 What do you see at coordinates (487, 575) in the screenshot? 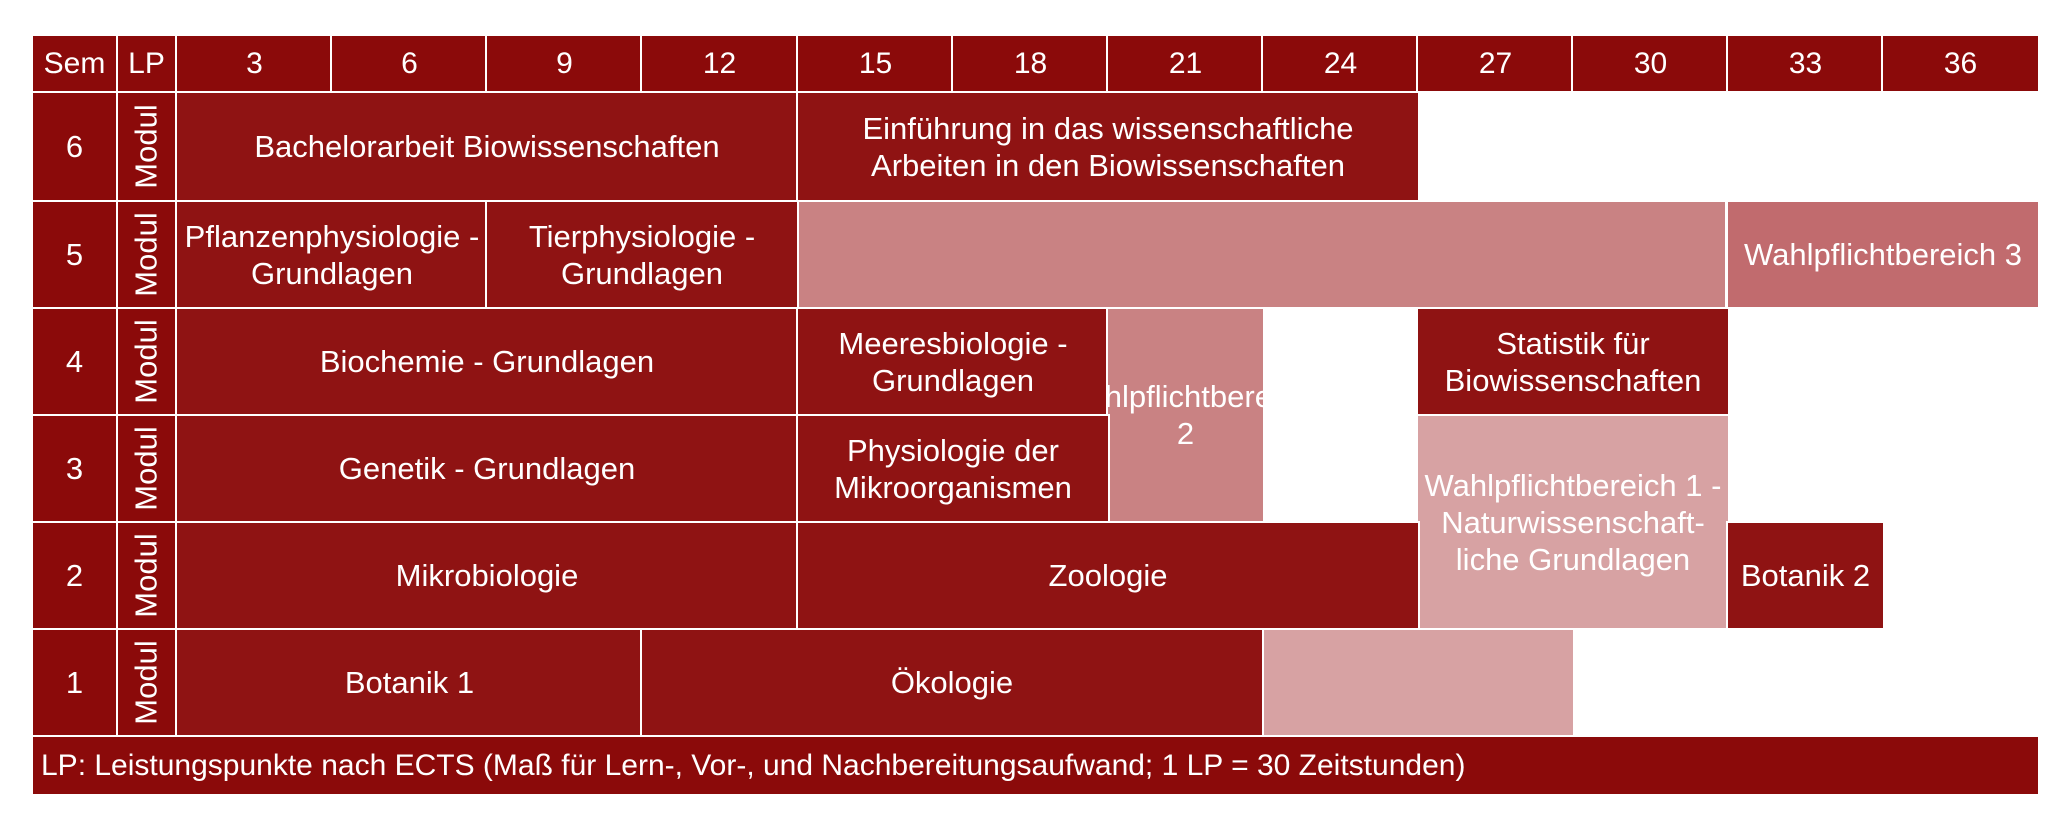
I see `module-mikrobiologie: Mikrobiologie` at bounding box center [487, 575].